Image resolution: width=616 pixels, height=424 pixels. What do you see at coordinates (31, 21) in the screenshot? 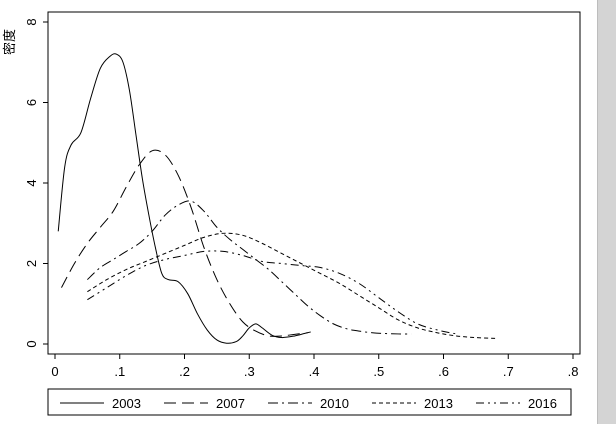
I see `y-tick-label: 8` at bounding box center [31, 21].